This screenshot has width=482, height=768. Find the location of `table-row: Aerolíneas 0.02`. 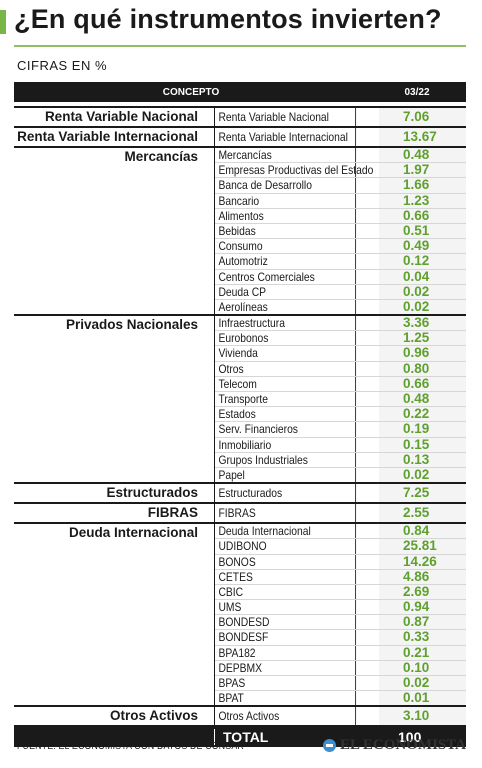

table-row: Aerolíneas 0.02 is located at coordinates (340, 306).